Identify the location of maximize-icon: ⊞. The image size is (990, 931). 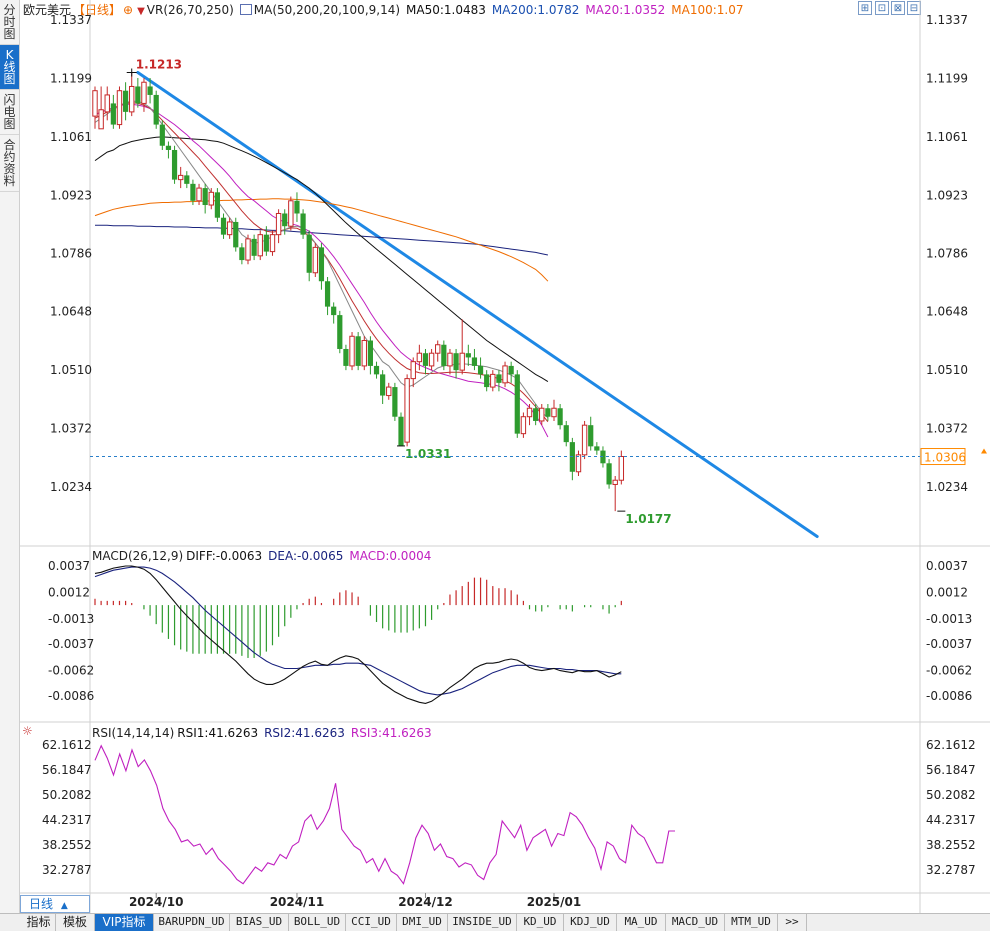
(865, 8).